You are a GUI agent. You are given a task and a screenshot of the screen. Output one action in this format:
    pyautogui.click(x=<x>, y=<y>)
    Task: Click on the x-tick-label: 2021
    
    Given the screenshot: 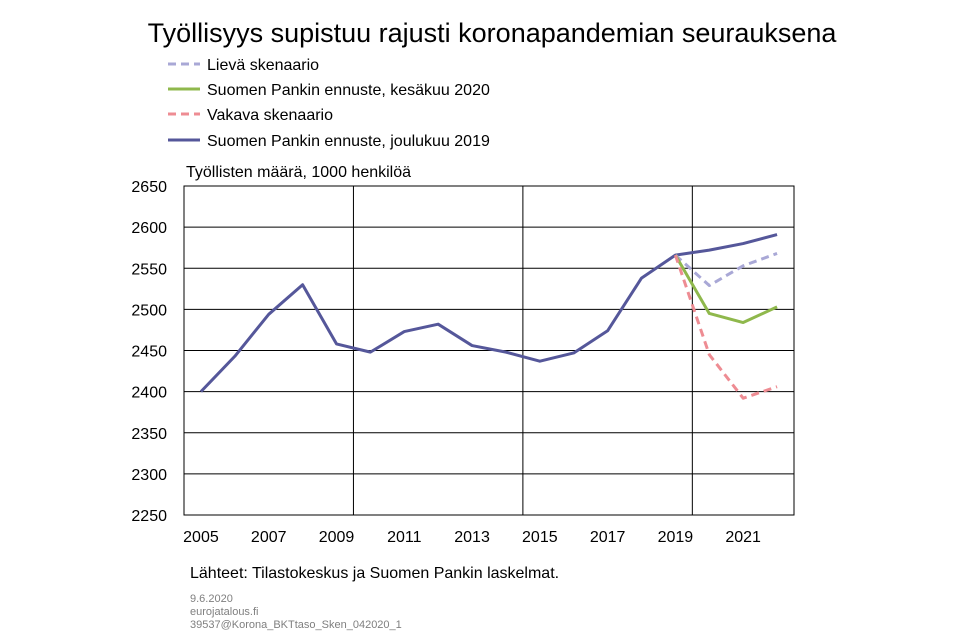 What is the action you would take?
    pyautogui.click(x=743, y=537)
    